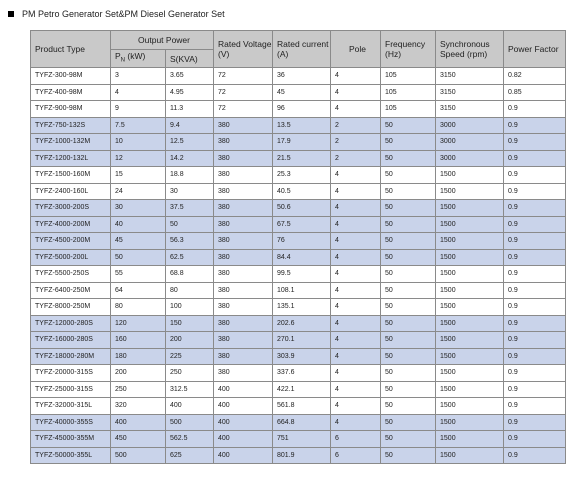  I want to click on table-cell: 84.4, so click(302, 257).